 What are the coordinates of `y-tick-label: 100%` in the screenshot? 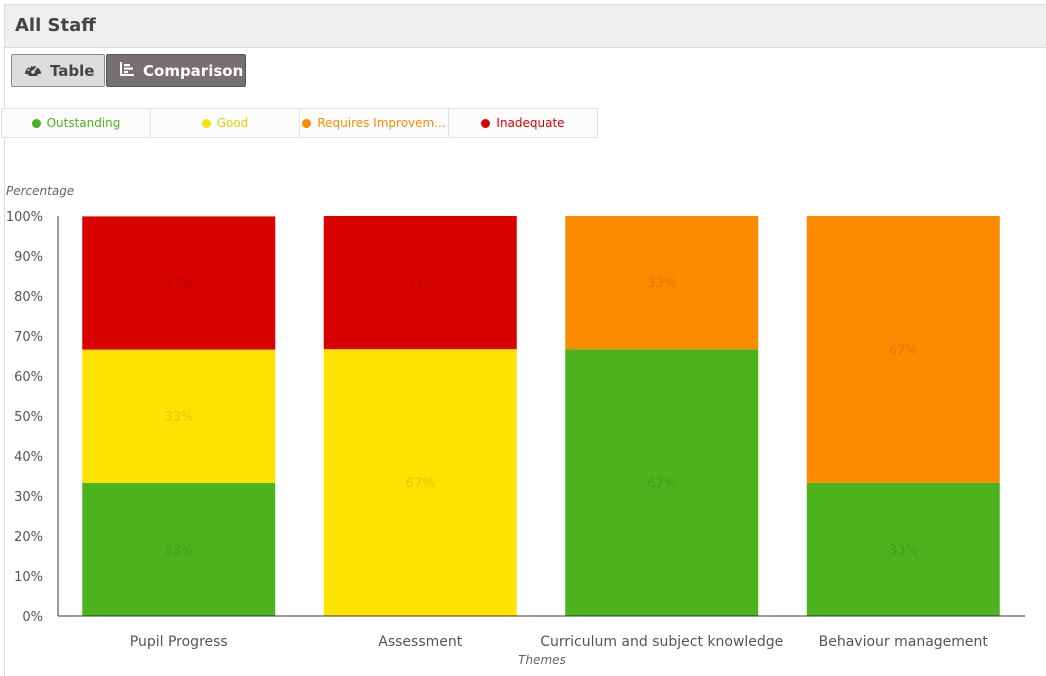 It's located at (24, 217).